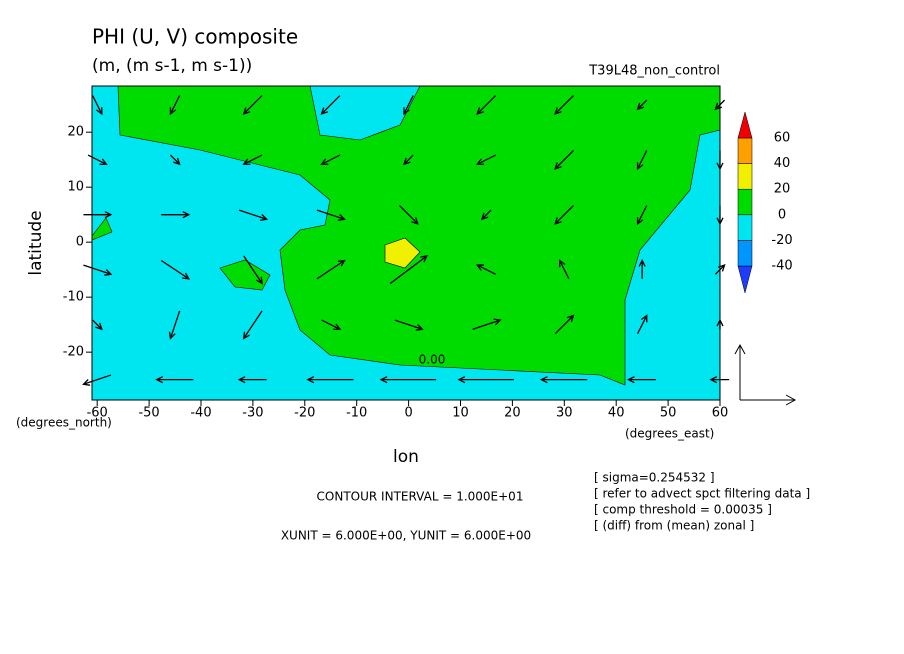 The height and width of the screenshot is (654, 904). I want to click on y-tick-label: 20, so click(75, 132).